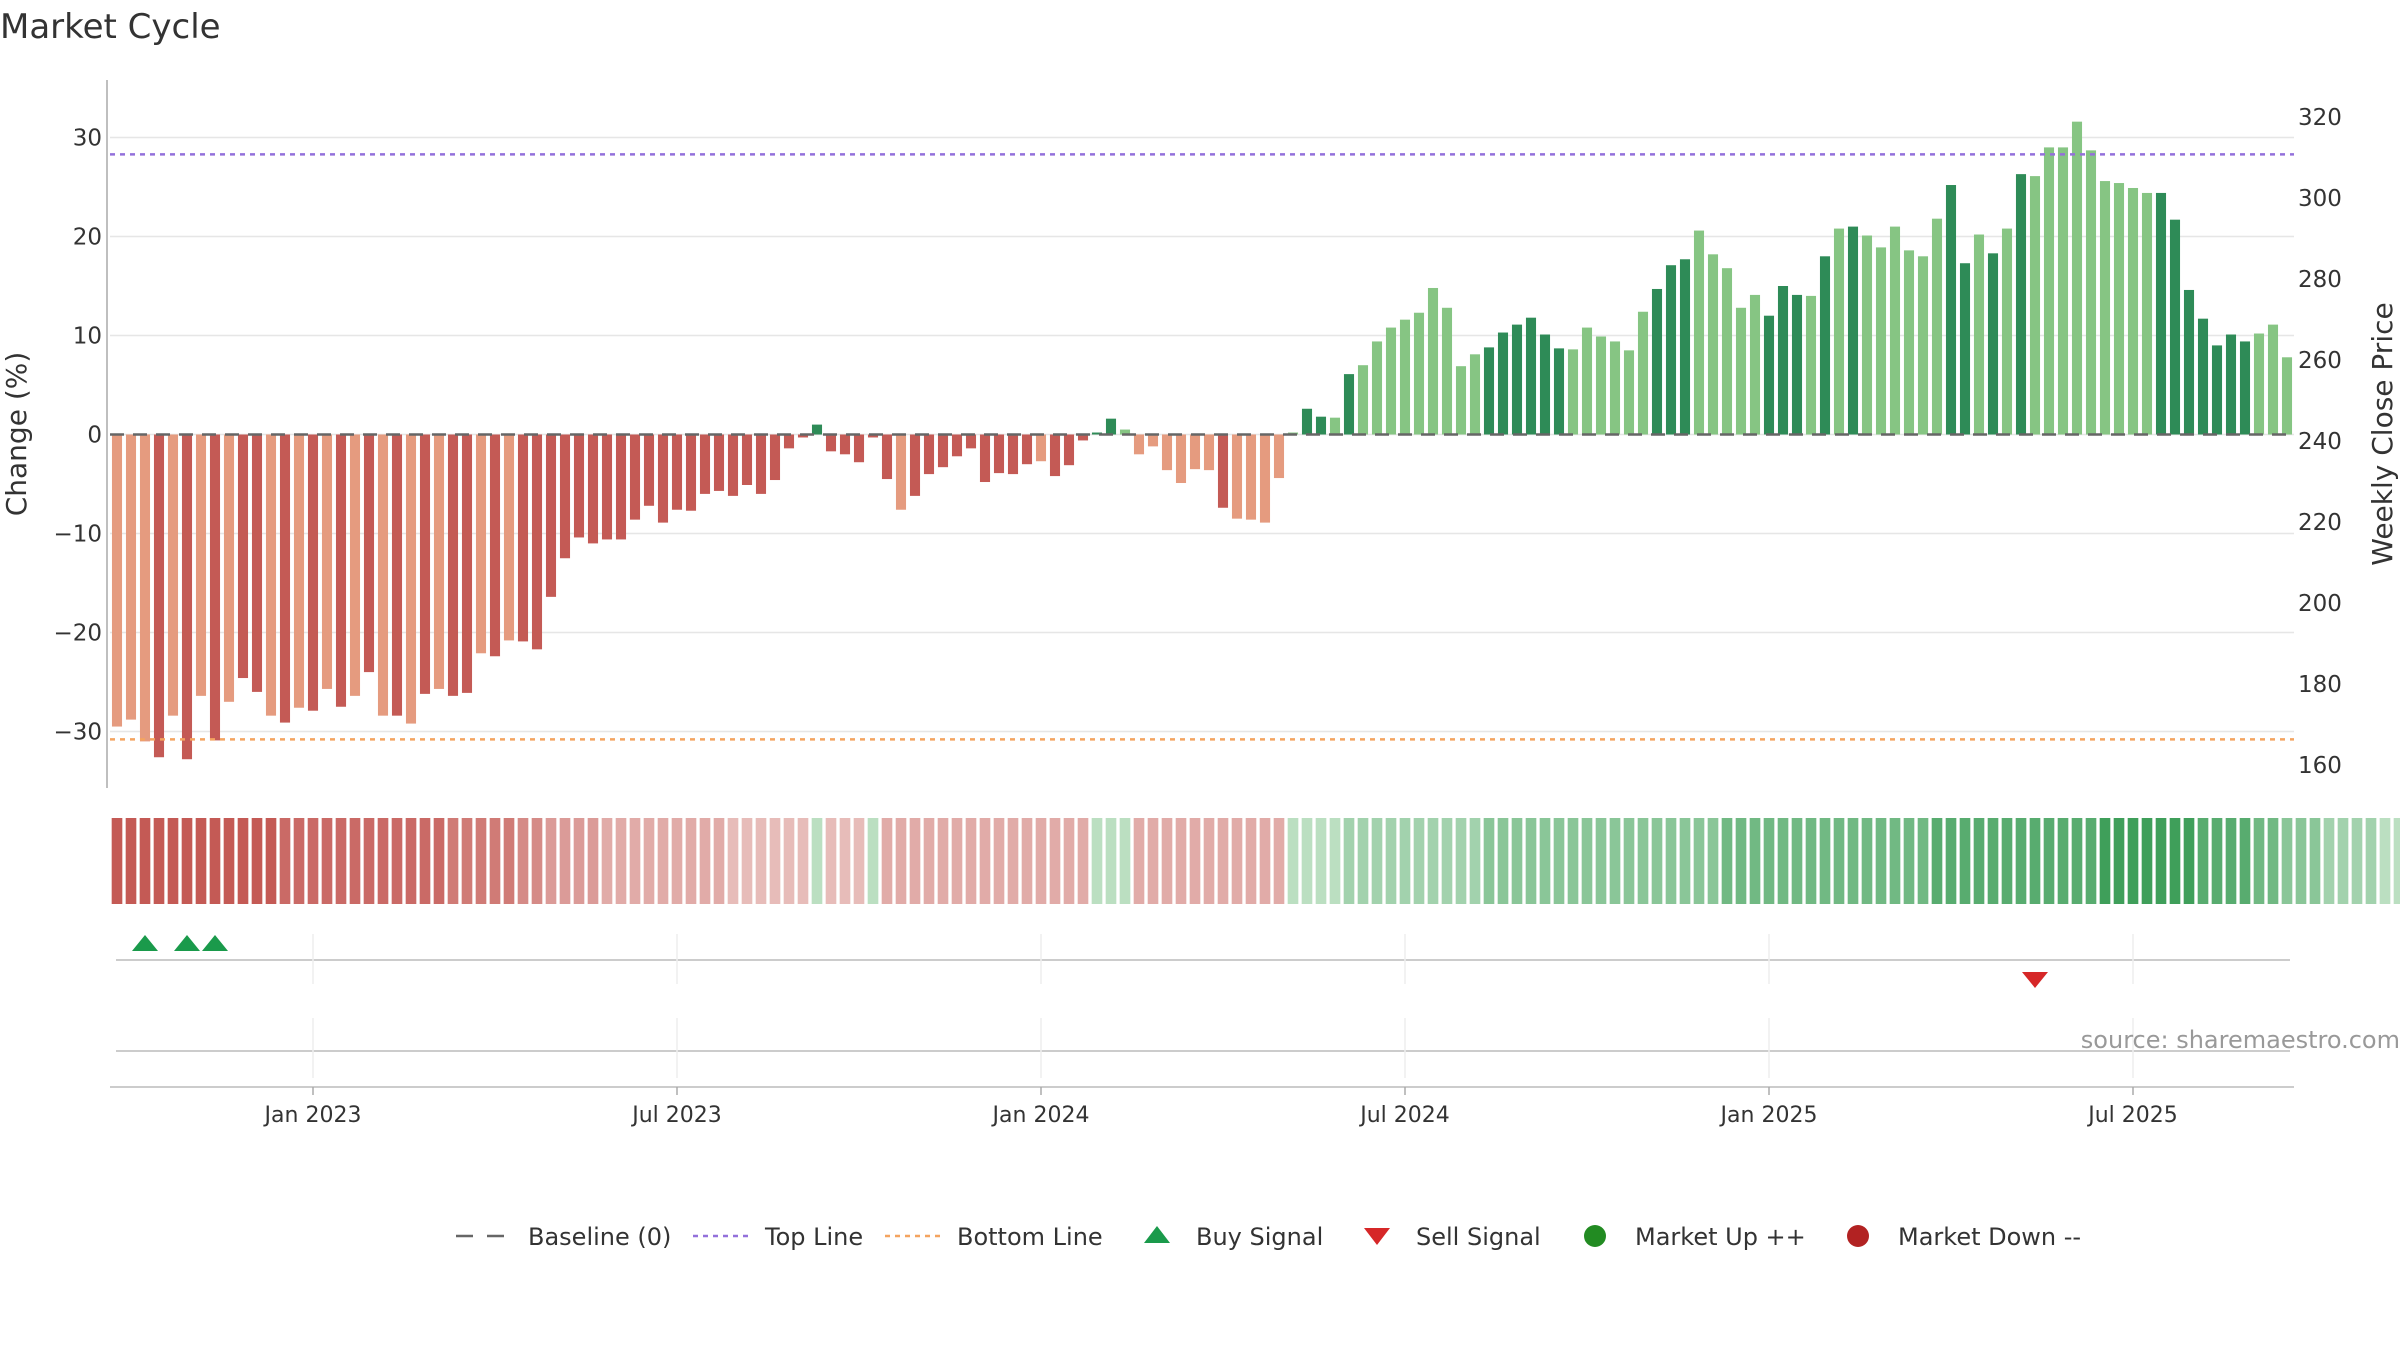 The width and height of the screenshot is (2400, 1350). What do you see at coordinates (1595, 1236) in the screenshot?
I see `legend-market-up-symbol` at bounding box center [1595, 1236].